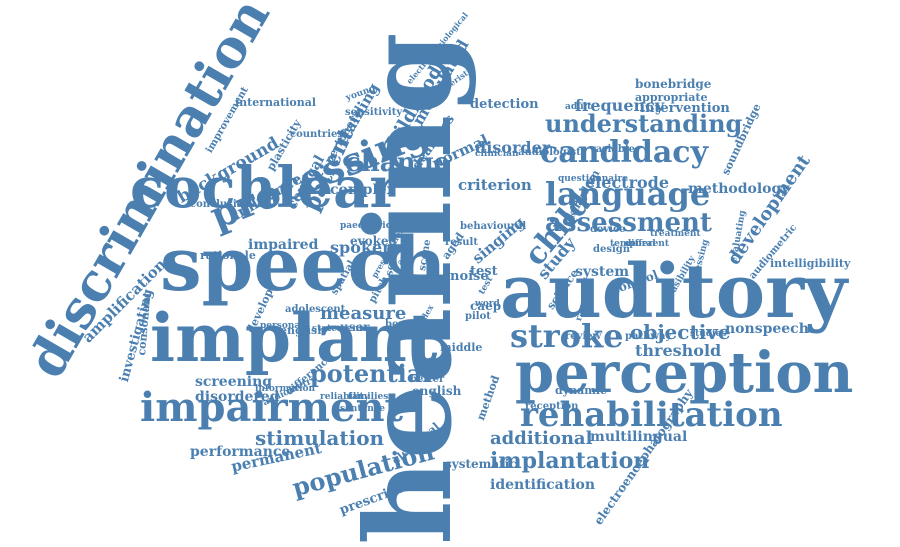 The width and height of the screenshot is (900, 547). I want to click on cloud-word: disordered, so click(237, 397).